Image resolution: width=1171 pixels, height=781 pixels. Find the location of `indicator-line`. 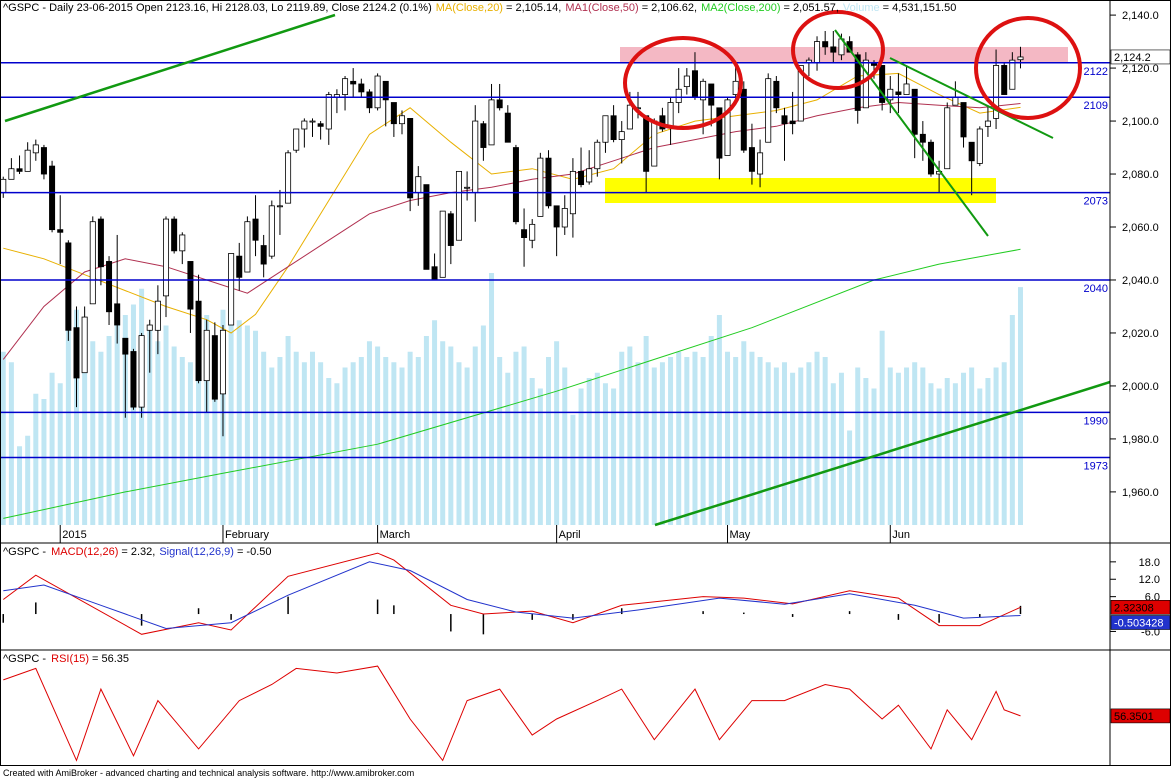

indicator-line is located at coordinates (512, 595).